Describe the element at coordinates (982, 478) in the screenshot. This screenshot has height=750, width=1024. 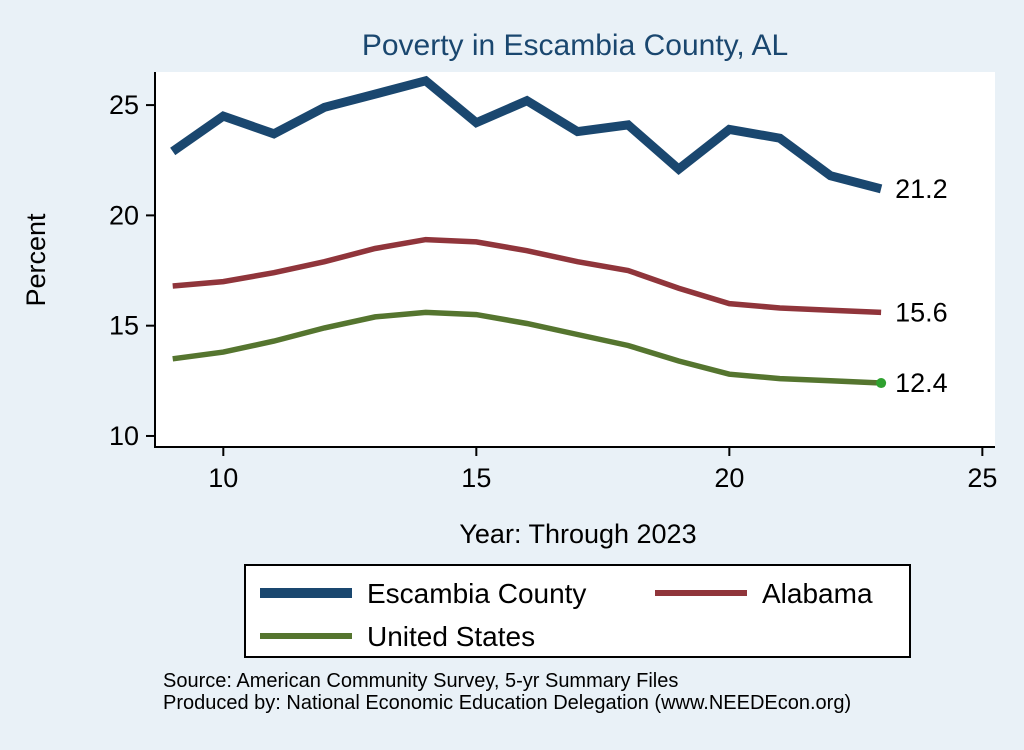
I see `x-tick-label: 25` at that location.